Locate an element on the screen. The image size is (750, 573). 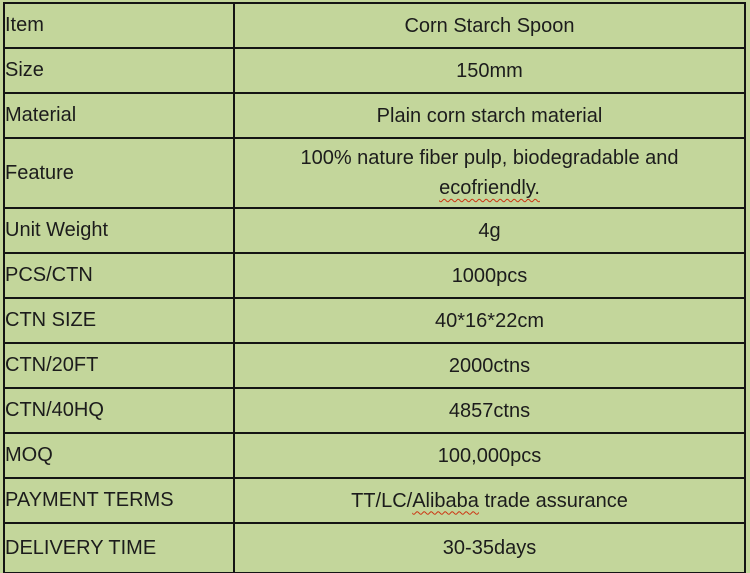
table-row-material: Material Plain corn starch material is located at coordinates (374, 115).